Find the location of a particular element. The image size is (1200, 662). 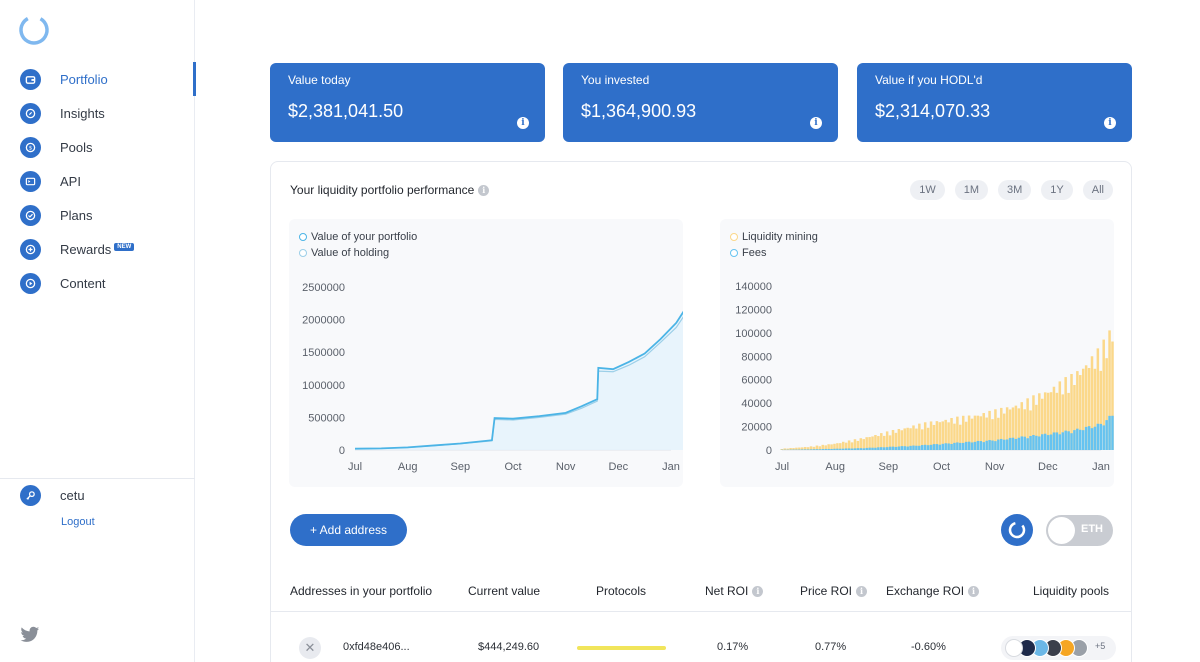

panel-title-text: Your liquidity portfolio performance is located at coordinates (382, 190).